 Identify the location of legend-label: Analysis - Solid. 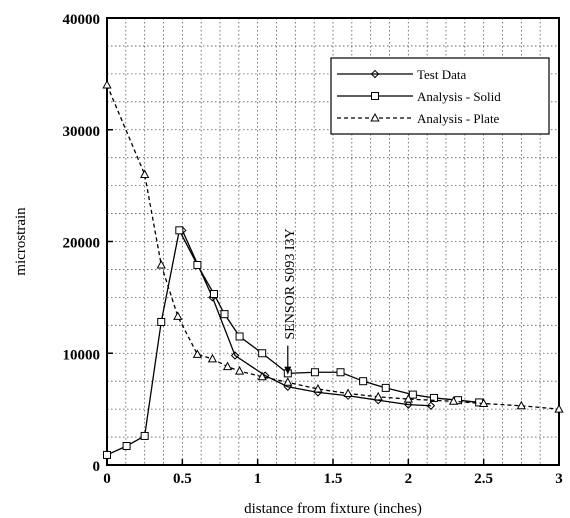
(459, 96).